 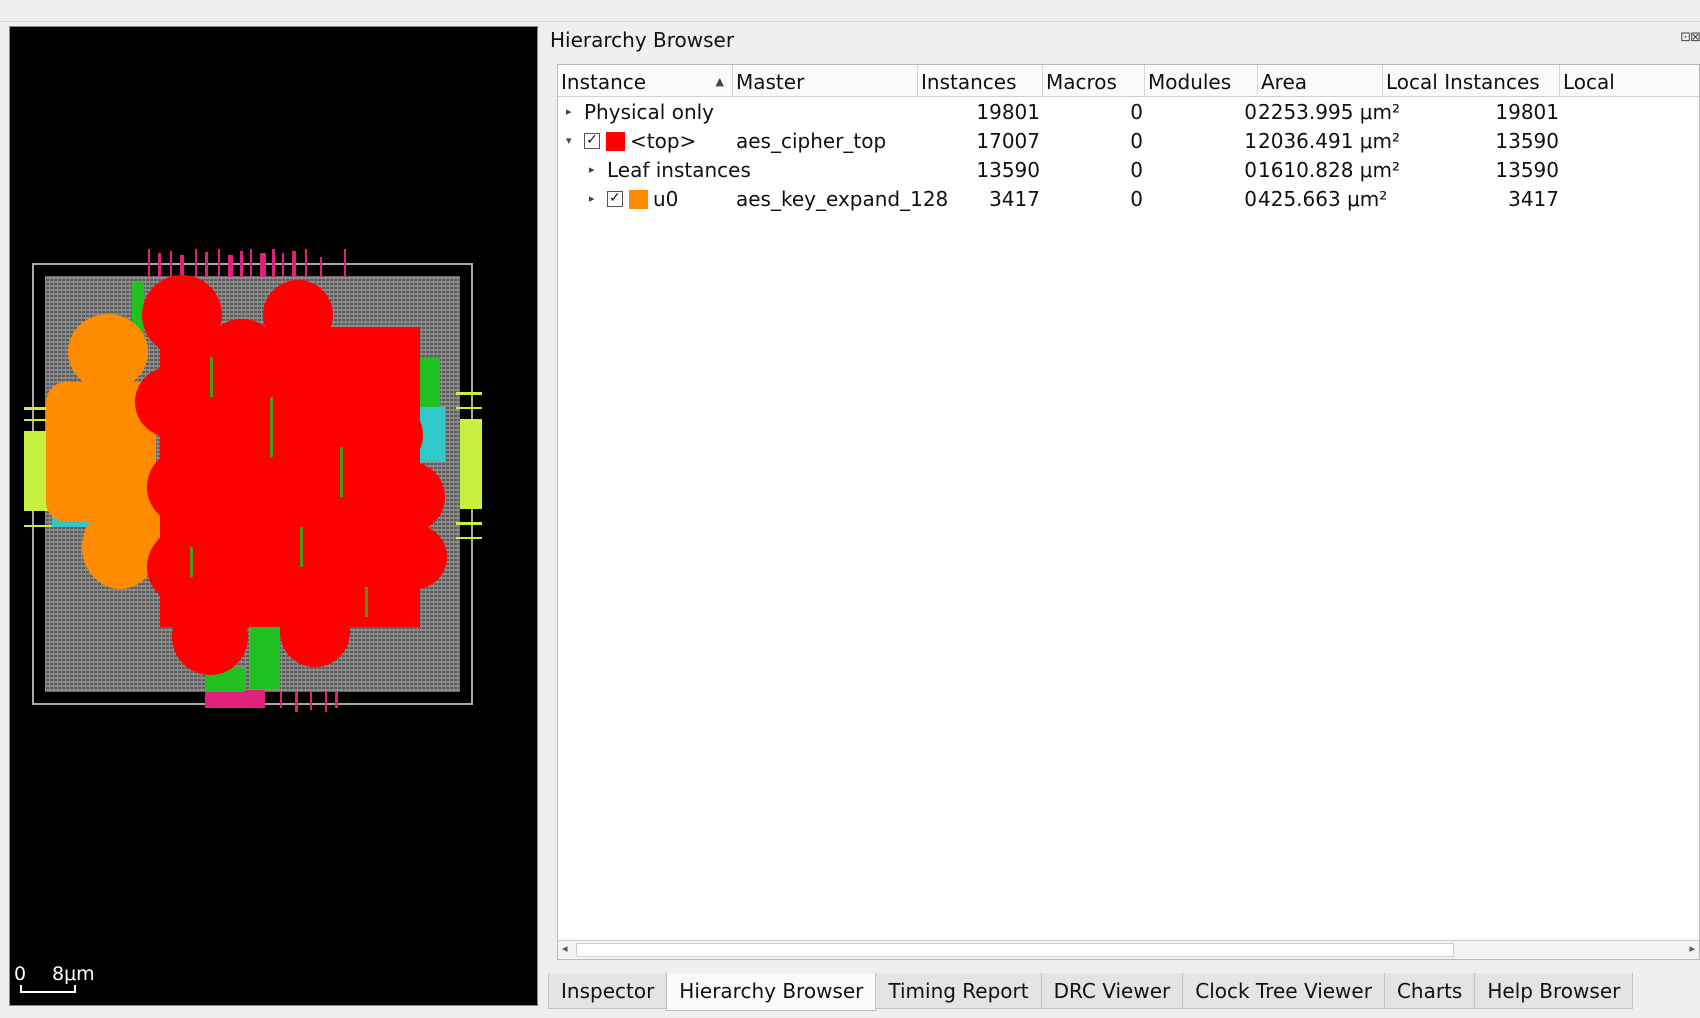 What do you see at coordinates (1008, 170) in the screenshot?
I see `instances-value: 13590` at bounding box center [1008, 170].